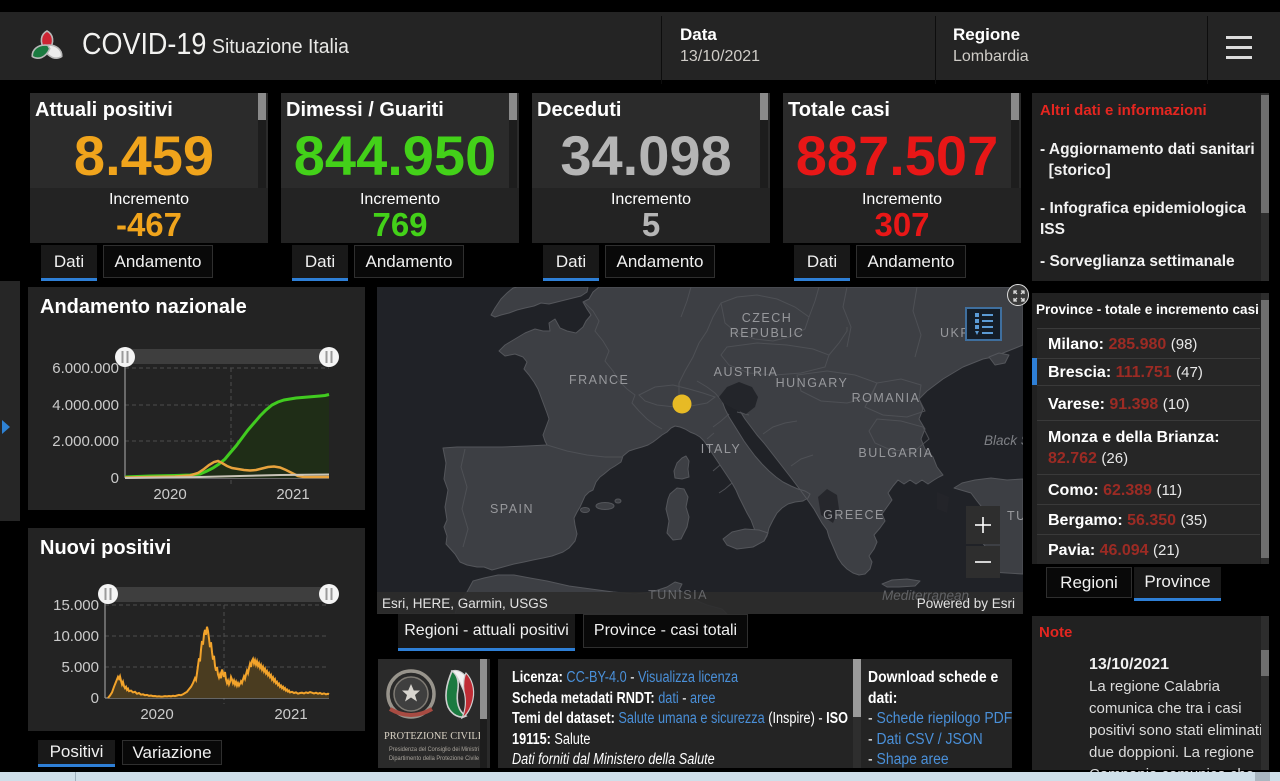 The width and height of the screenshot is (1280, 781). I want to click on svg-text: TUNISIA, so click(678, 595).